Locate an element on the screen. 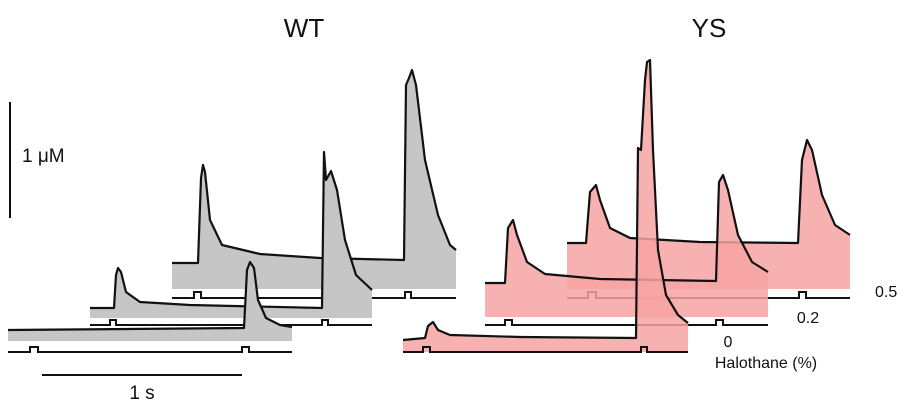 This screenshot has height=405, width=903. ys-trace-0.5 is located at coordinates (709, 191).